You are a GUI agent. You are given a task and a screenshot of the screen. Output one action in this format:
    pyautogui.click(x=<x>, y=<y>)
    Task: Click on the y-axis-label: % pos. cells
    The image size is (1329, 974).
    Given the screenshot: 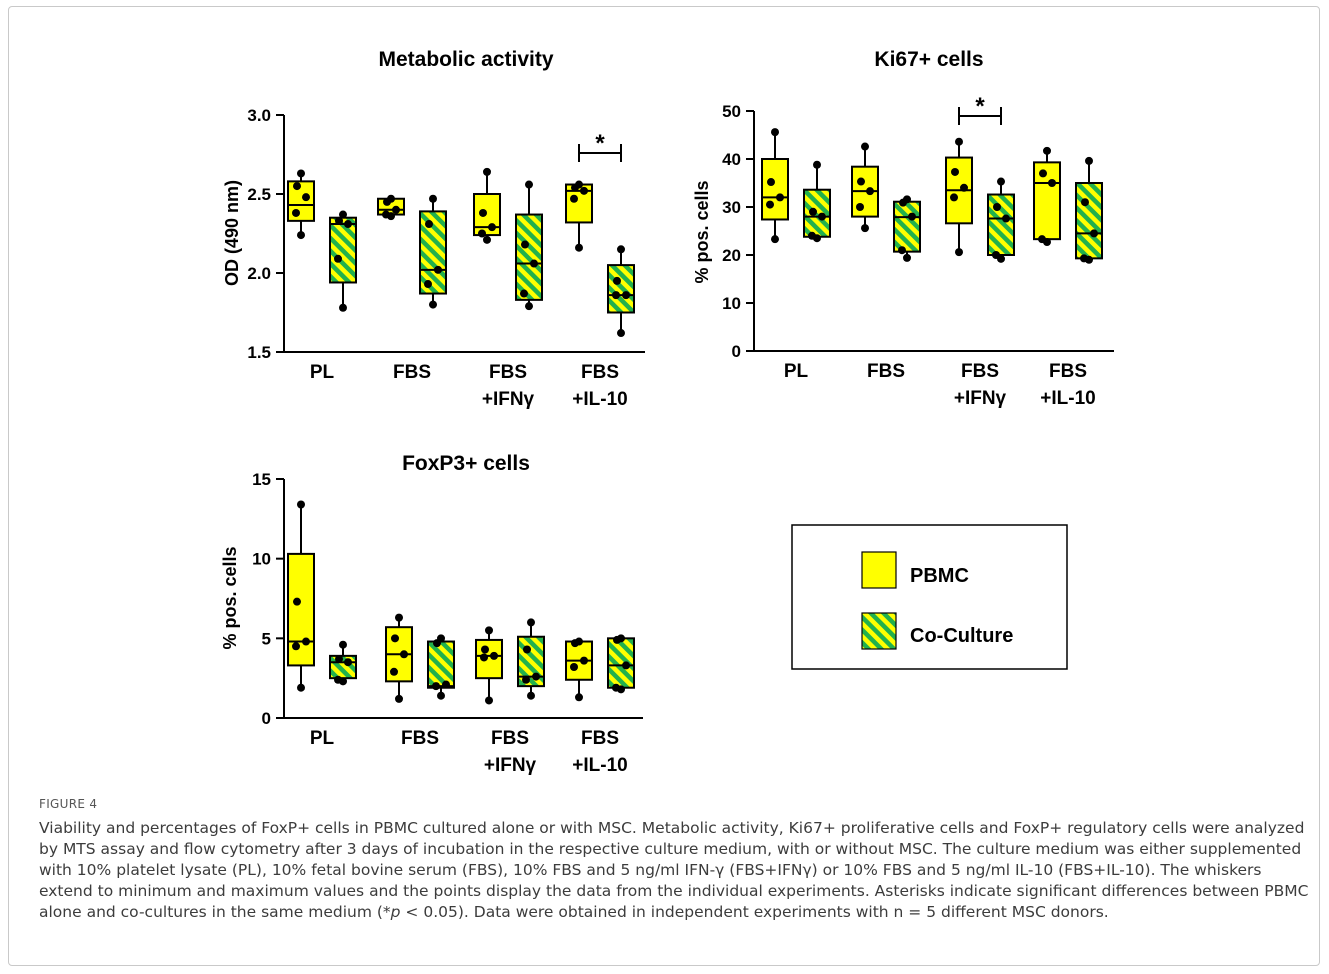 What is the action you would take?
    pyautogui.click(x=702, y=231)
    